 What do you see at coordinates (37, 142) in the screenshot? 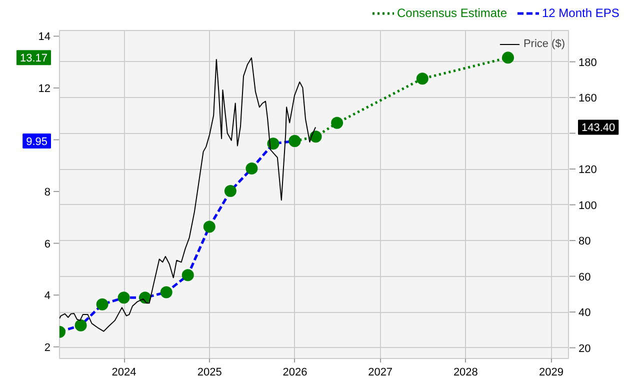
I see `y-tick-label: 9.95` at bounding box center [37, 142].